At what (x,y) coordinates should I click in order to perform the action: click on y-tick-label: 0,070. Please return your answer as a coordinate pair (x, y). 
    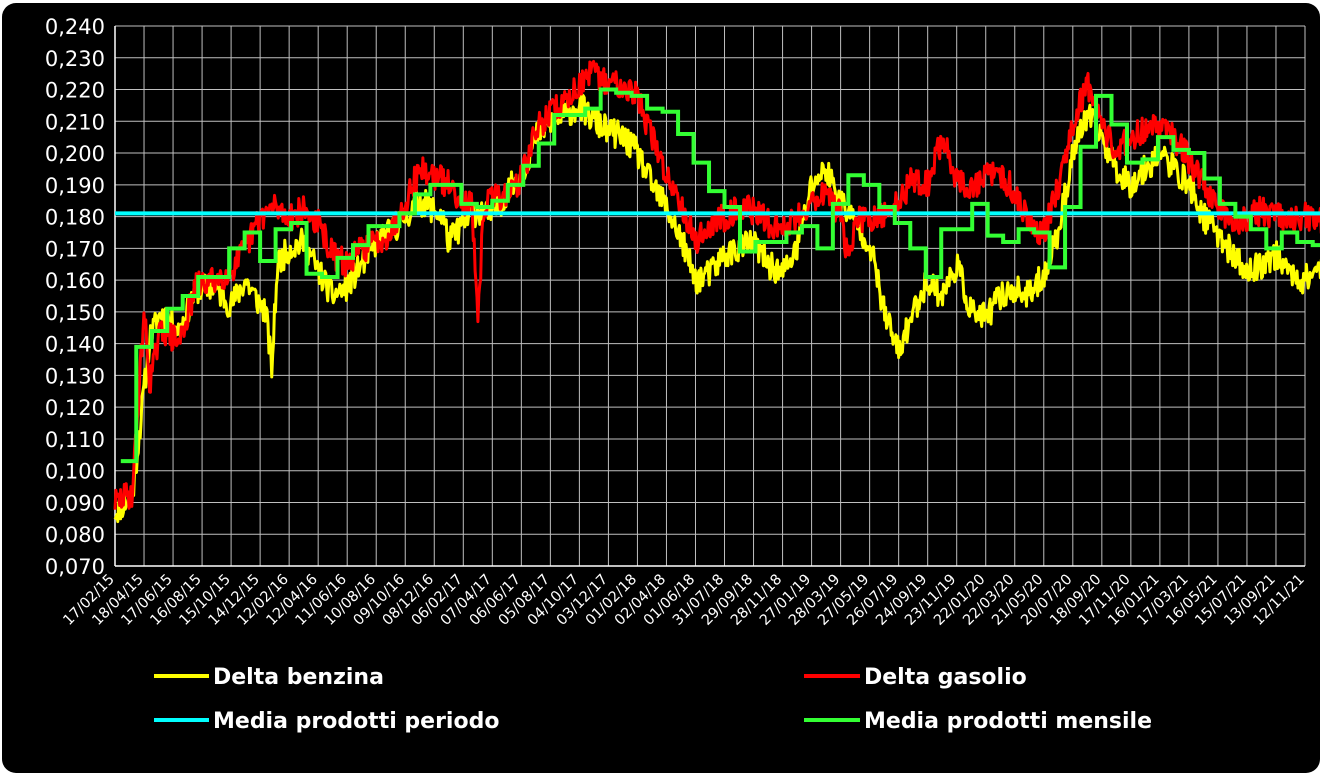
    Looking at the image, I should click on (75, 567).